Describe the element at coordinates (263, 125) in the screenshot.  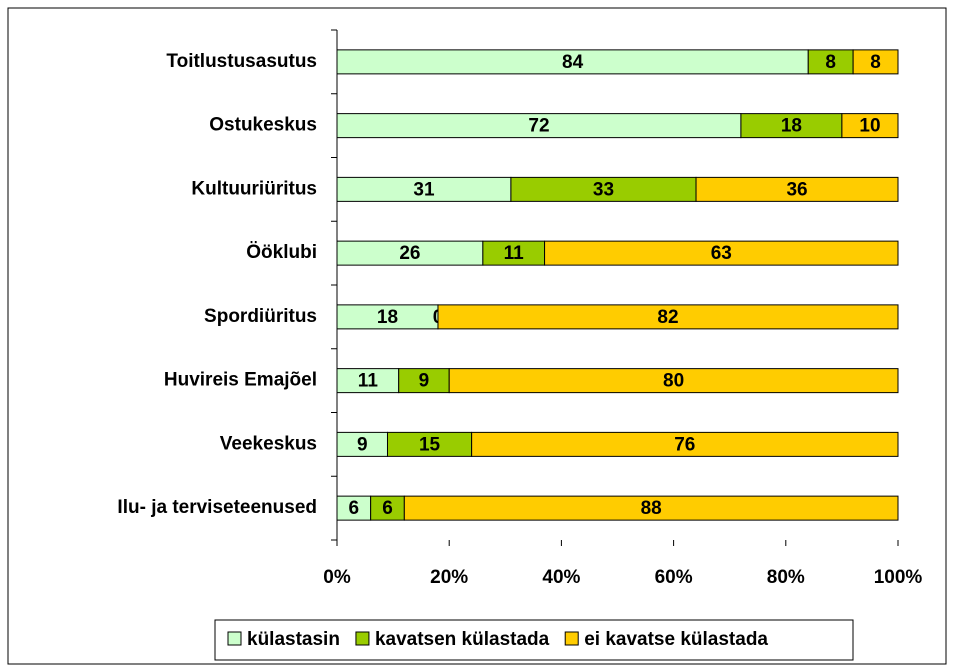
I see `y-tick-label: Ostukeskus` at that location.